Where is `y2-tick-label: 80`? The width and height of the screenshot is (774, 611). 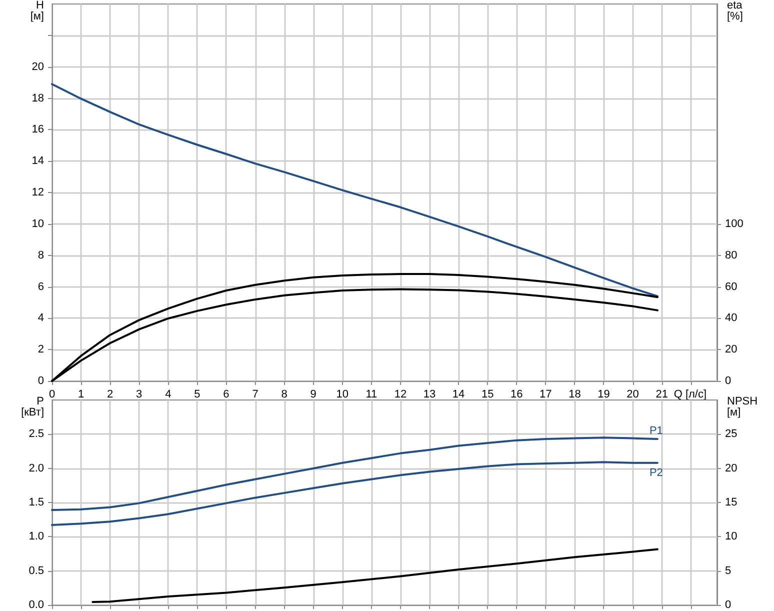
y2-tick-label: 80 is located at coordinates (731, 255).